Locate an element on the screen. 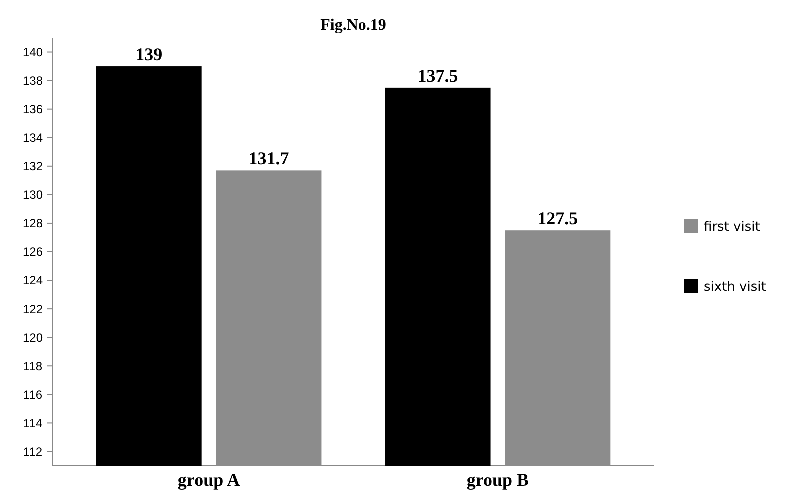  y-tick-label: 124 is located at coordinates (33, 281).